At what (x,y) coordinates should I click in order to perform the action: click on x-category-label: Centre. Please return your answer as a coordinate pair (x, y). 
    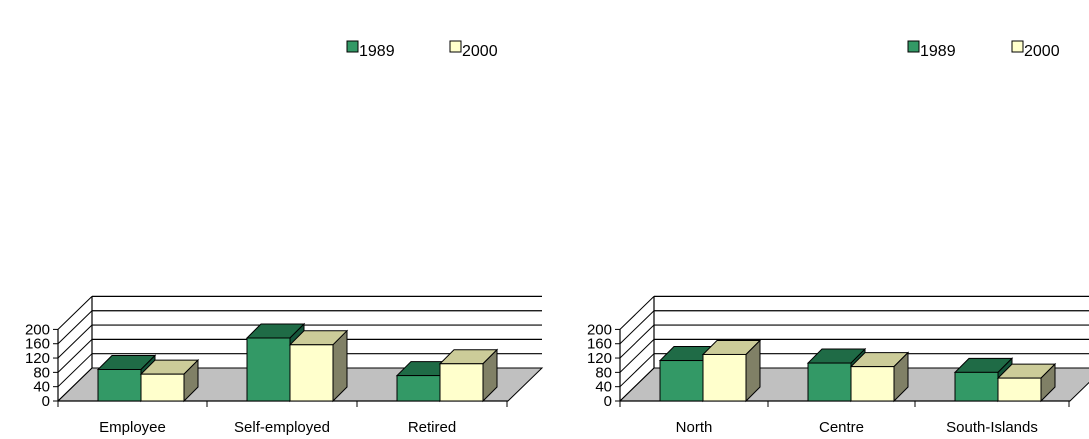
    Looking at the image, I should click on (841, 427).